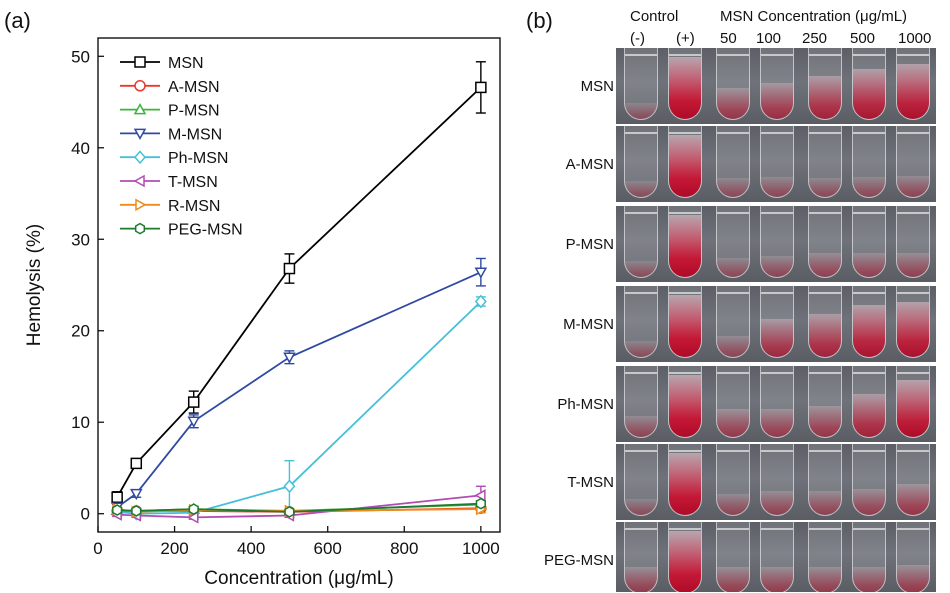 This screenshot has width=950, height=593. Describe the element at coordinates (328, 548) in the screenshot. I see `x-tick-label: 600` at that location.